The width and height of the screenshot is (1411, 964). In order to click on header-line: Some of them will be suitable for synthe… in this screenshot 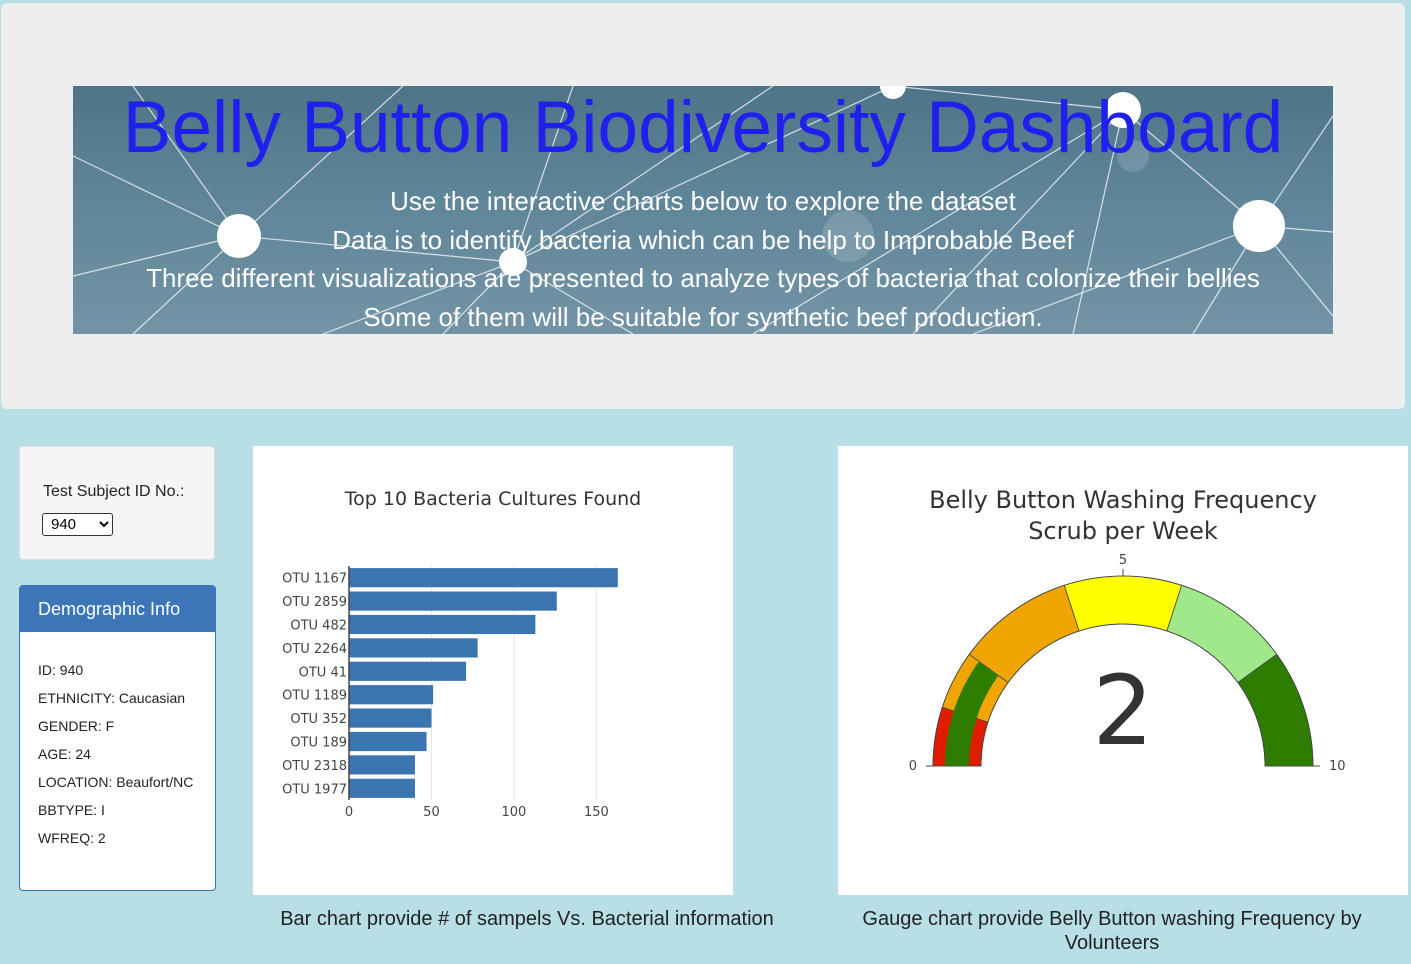, I will do `click(703, 316)`.